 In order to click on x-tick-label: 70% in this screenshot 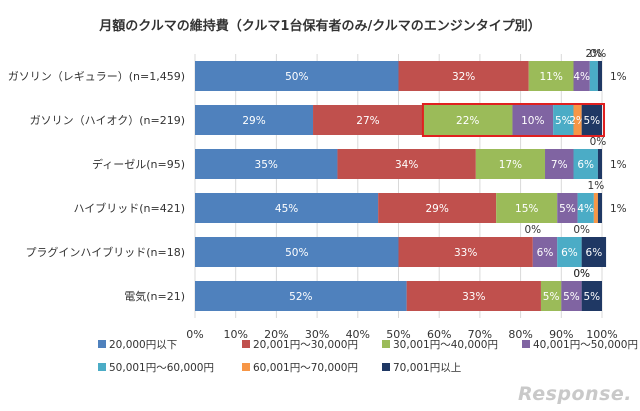, I will do `click(480, 334)`.